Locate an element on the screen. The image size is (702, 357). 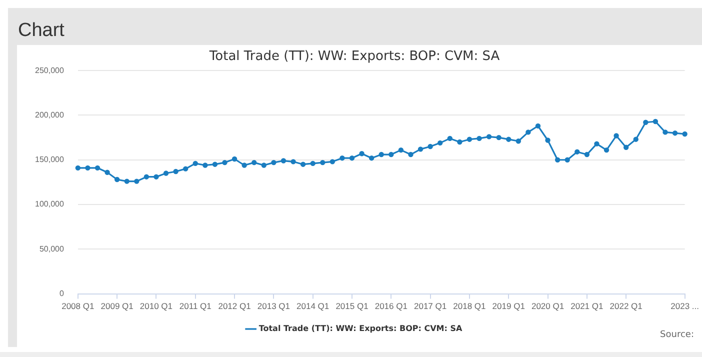
x-tick-label: 2011 Q1 is located at coordinates (195, 306).